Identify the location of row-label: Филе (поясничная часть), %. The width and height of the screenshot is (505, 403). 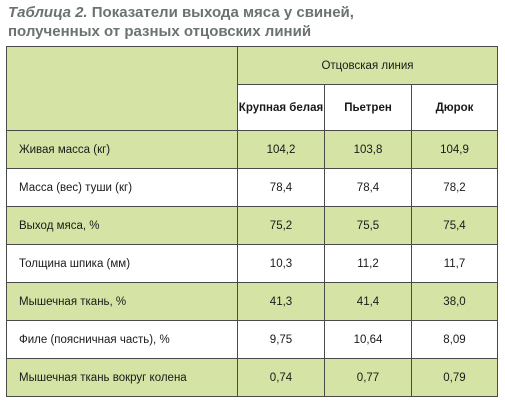
(122, 339).